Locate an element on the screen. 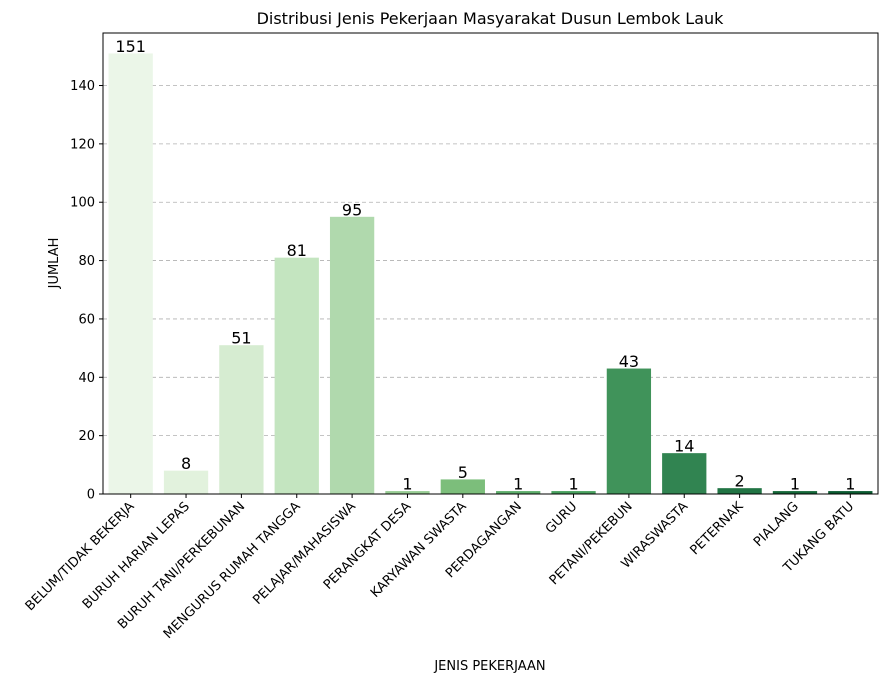 The image size is (888, 684). y-tick-label: 0 is located at coordinates (91, 495).